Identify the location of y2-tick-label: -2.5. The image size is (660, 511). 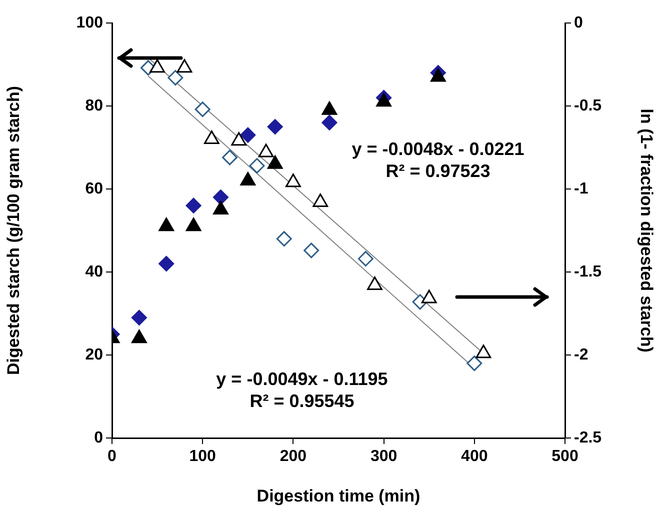
(588, 437).